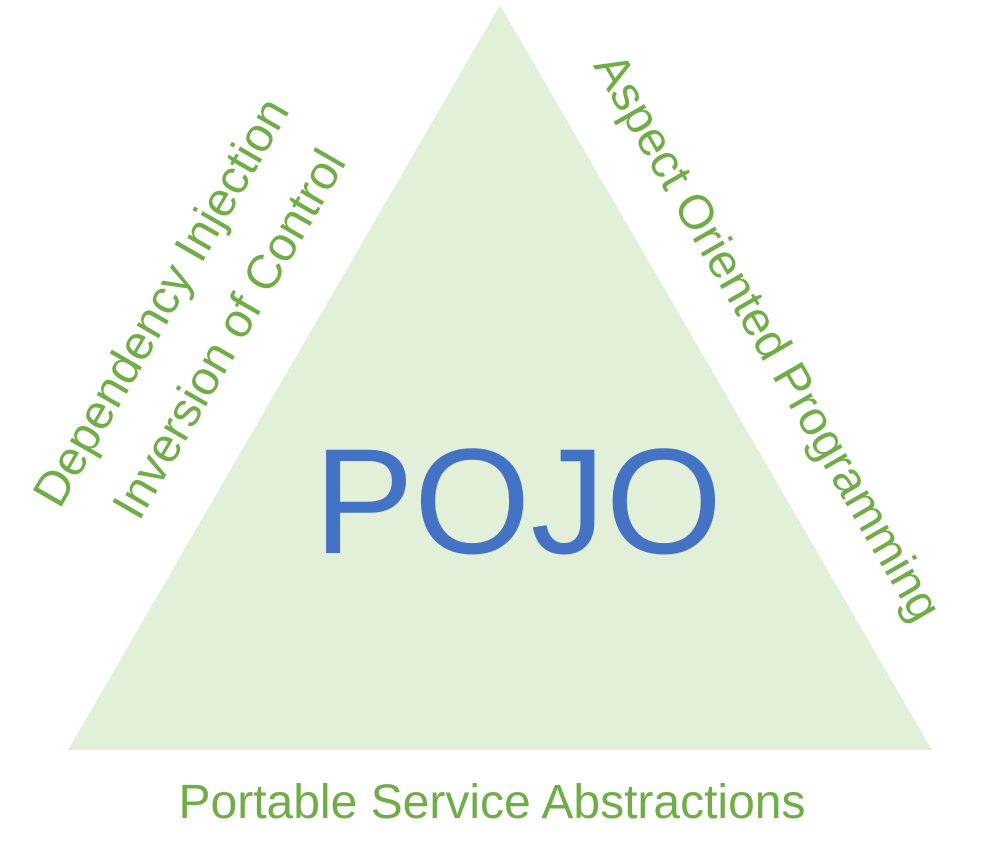 This screenshot has height=862, width=999. Describe the element at coordinates (492, 802) in the screenshot. I see `bottom-side-label: Portable Service Abstractions` at that location.